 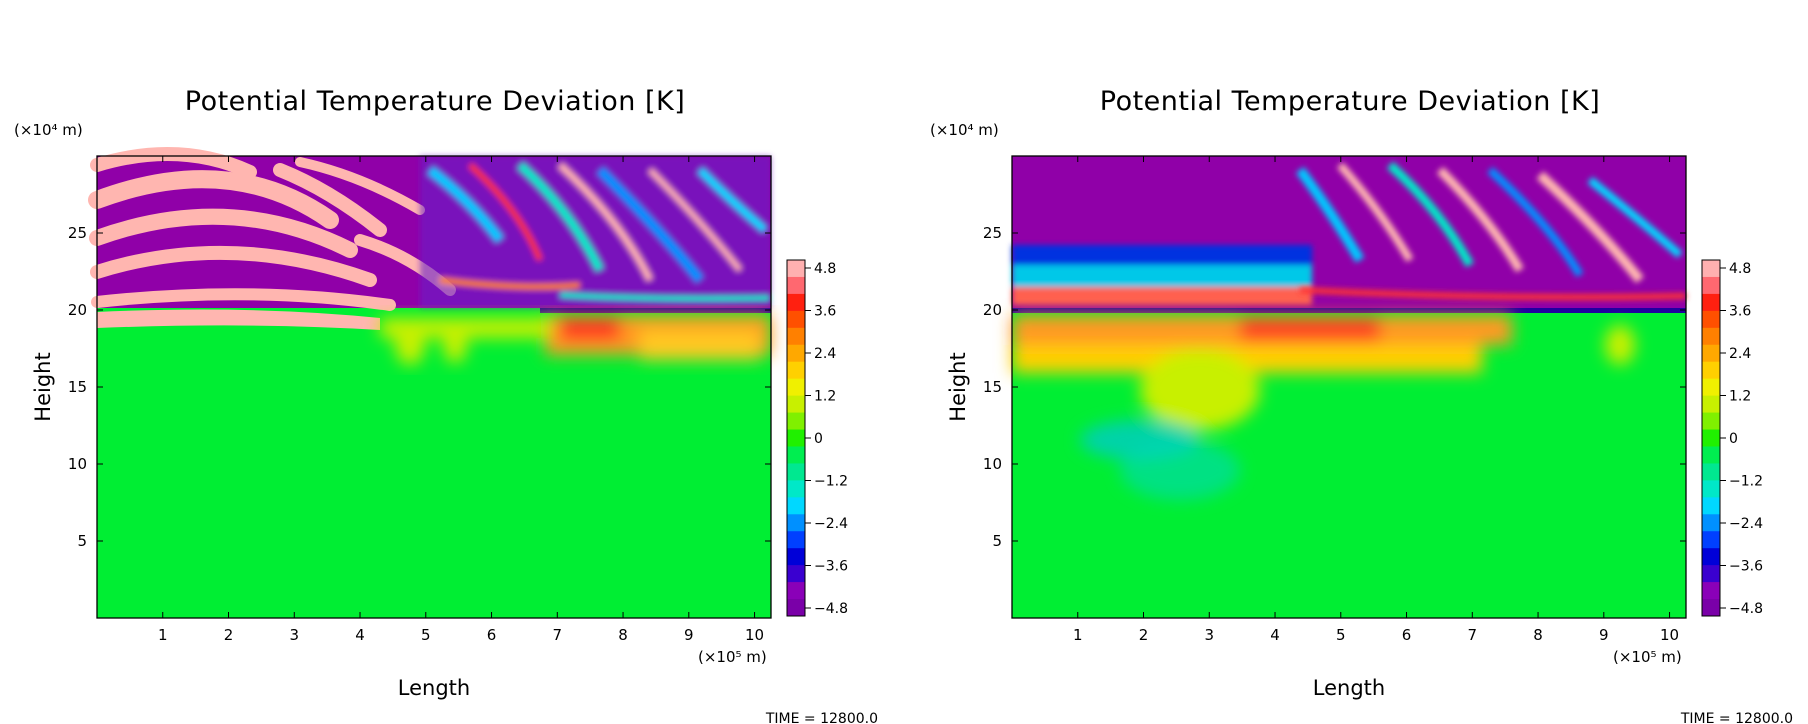 What do you see at coordinates (1669, 635) in the screenshot?
I see `x-tick-label: 10` at bounding box center [1669, 635].